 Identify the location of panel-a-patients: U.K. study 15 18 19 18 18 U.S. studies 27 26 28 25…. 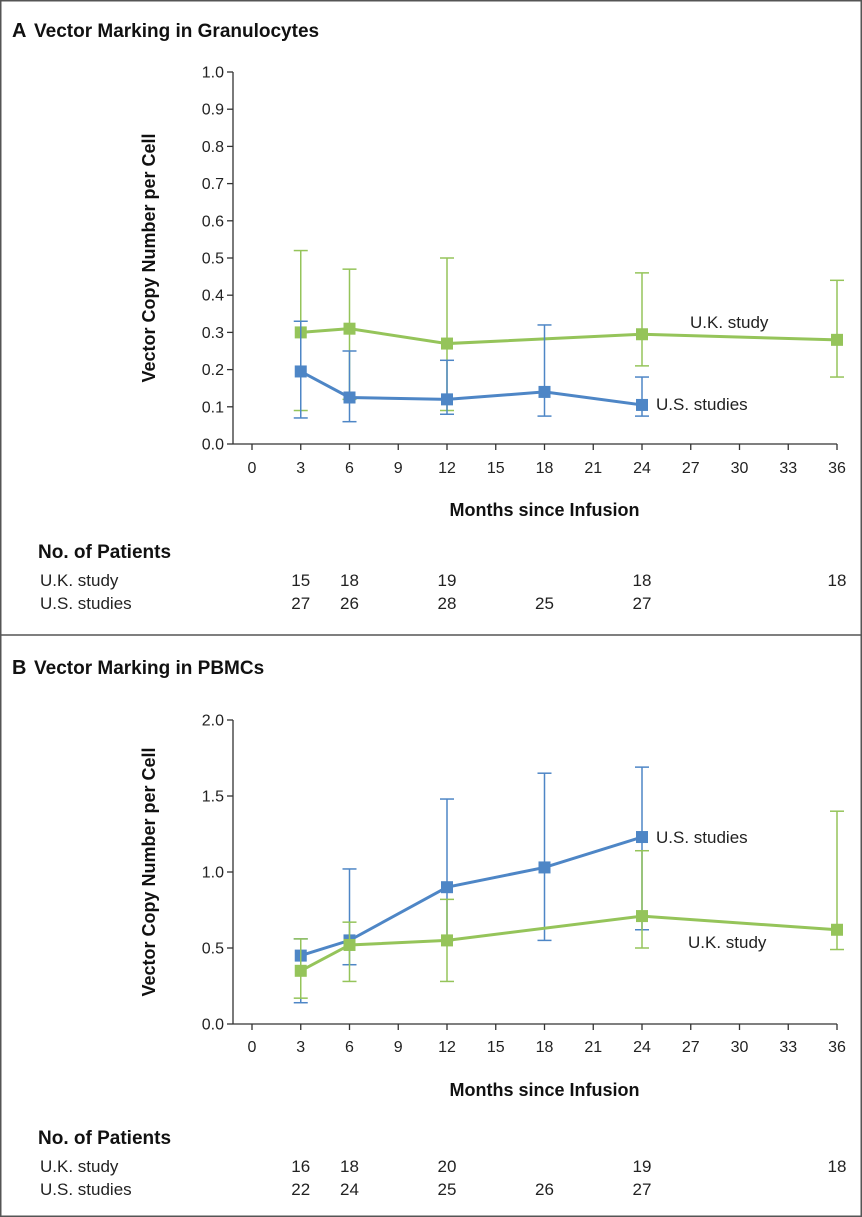
(443, 592).